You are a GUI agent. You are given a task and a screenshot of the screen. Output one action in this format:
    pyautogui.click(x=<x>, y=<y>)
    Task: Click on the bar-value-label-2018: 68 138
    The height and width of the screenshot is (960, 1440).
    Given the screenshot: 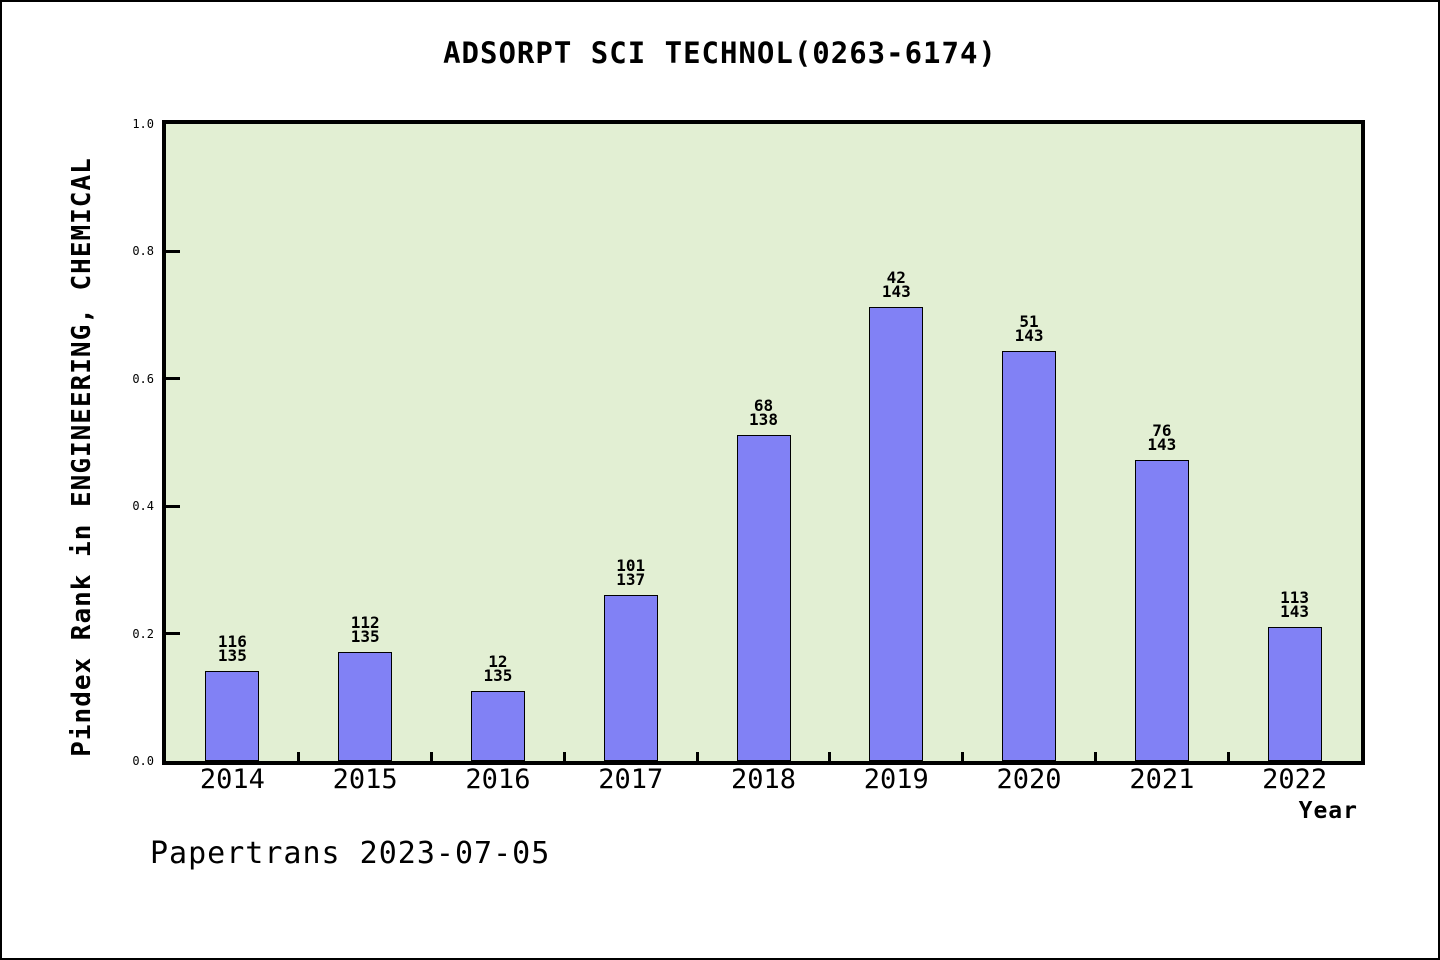 What is the action you would take?
    pyautogui.click(x=764, y=412)
    